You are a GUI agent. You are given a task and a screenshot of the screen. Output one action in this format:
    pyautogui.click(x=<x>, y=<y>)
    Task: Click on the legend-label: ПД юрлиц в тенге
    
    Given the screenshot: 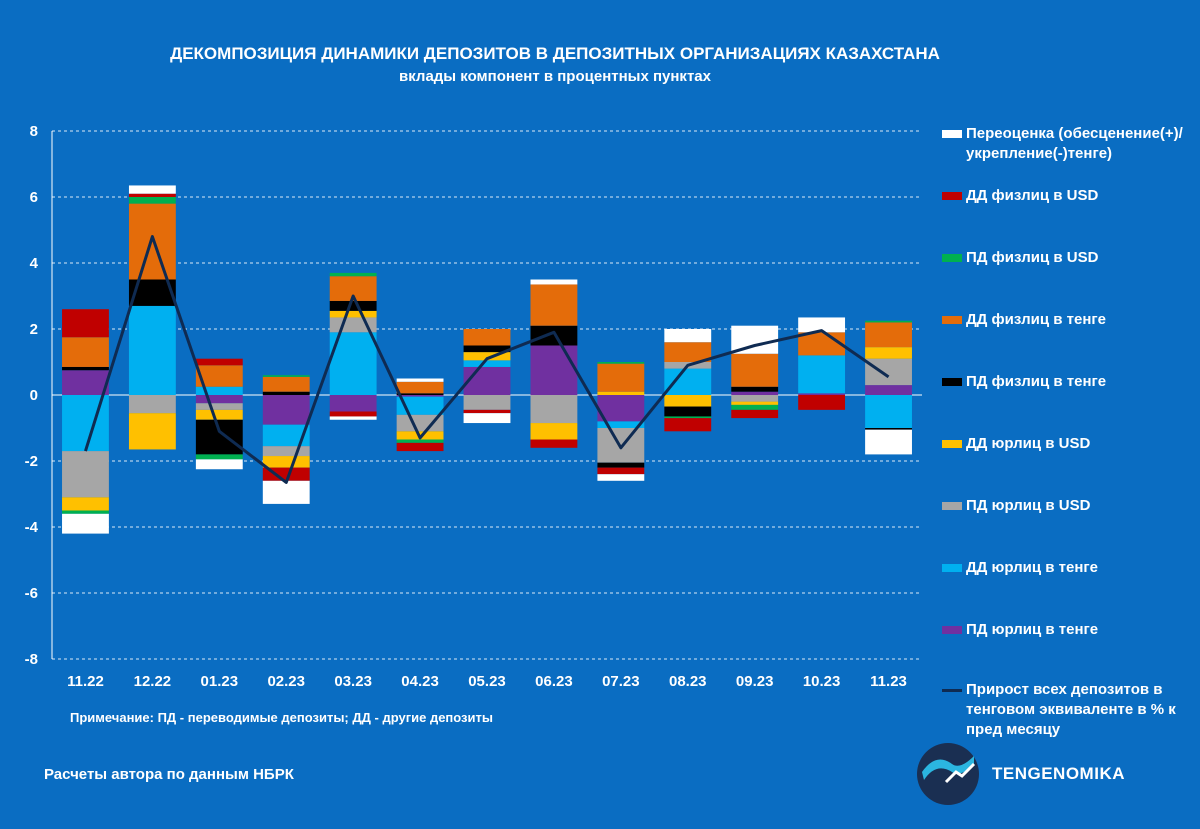 What is the action you would take?
    pyautogui.click(x=1032, y=629)
    